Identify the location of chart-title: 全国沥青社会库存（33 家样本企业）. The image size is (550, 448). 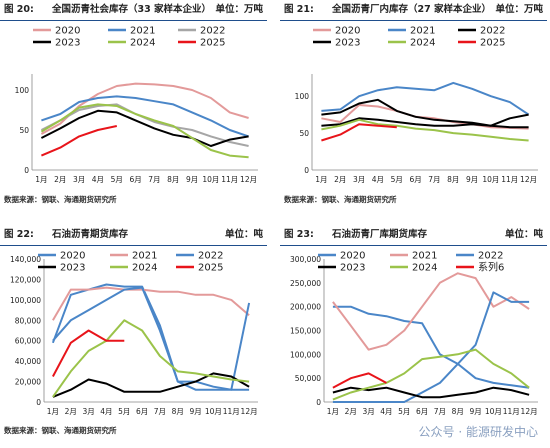
(132, 9).